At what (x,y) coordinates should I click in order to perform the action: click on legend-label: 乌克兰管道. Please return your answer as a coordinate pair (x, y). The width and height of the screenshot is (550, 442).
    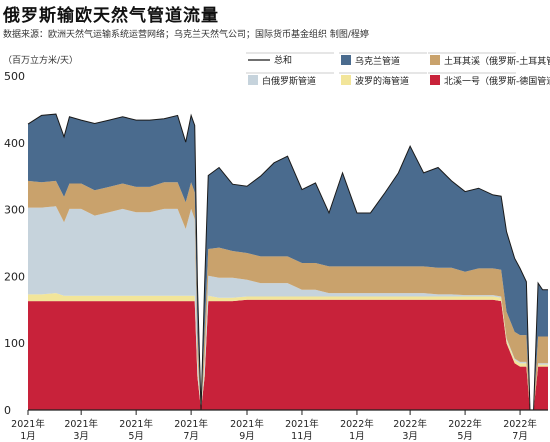
    Looking at the image, I should click on (377, 61).